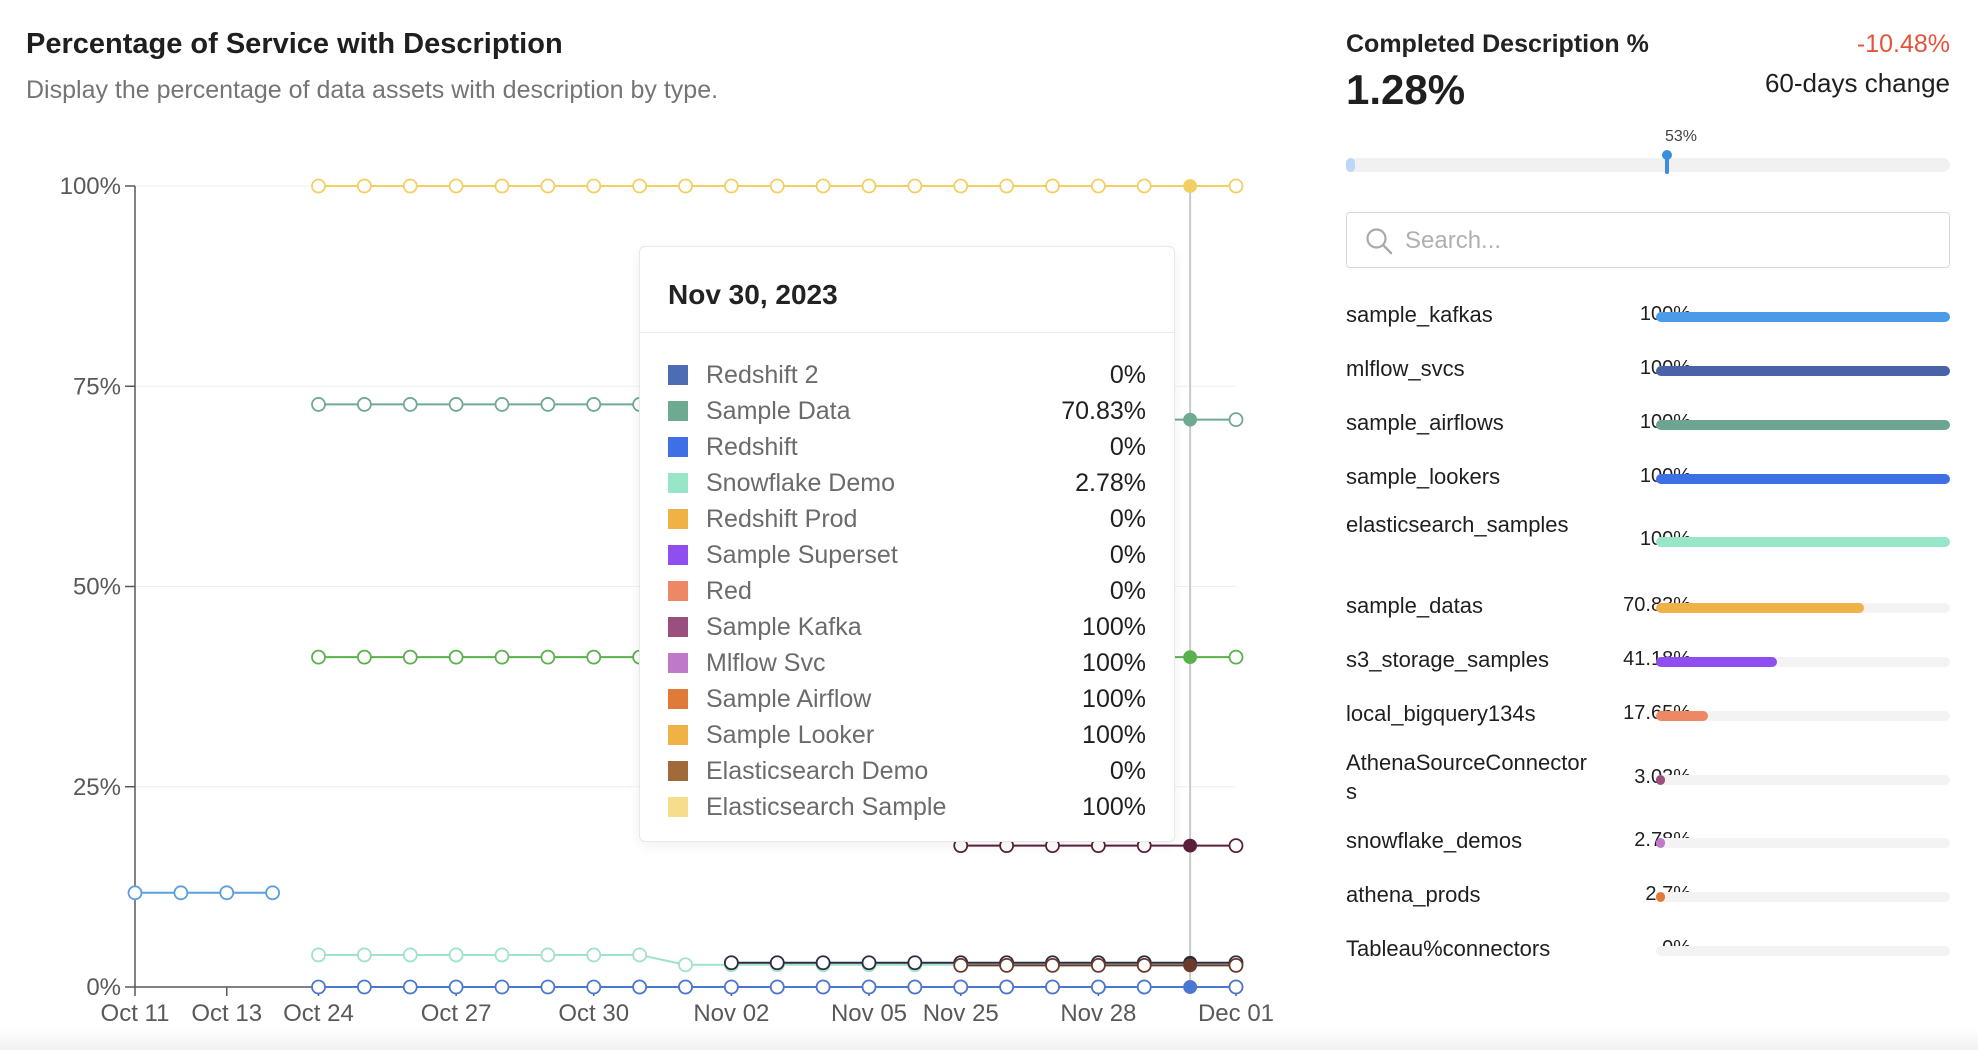 This screenshot has width=1978, height=1050. Describe the element at coordinates (907, 290) in the screenshot. I see `tooltip-title: Nov 30, 2023` at that location.